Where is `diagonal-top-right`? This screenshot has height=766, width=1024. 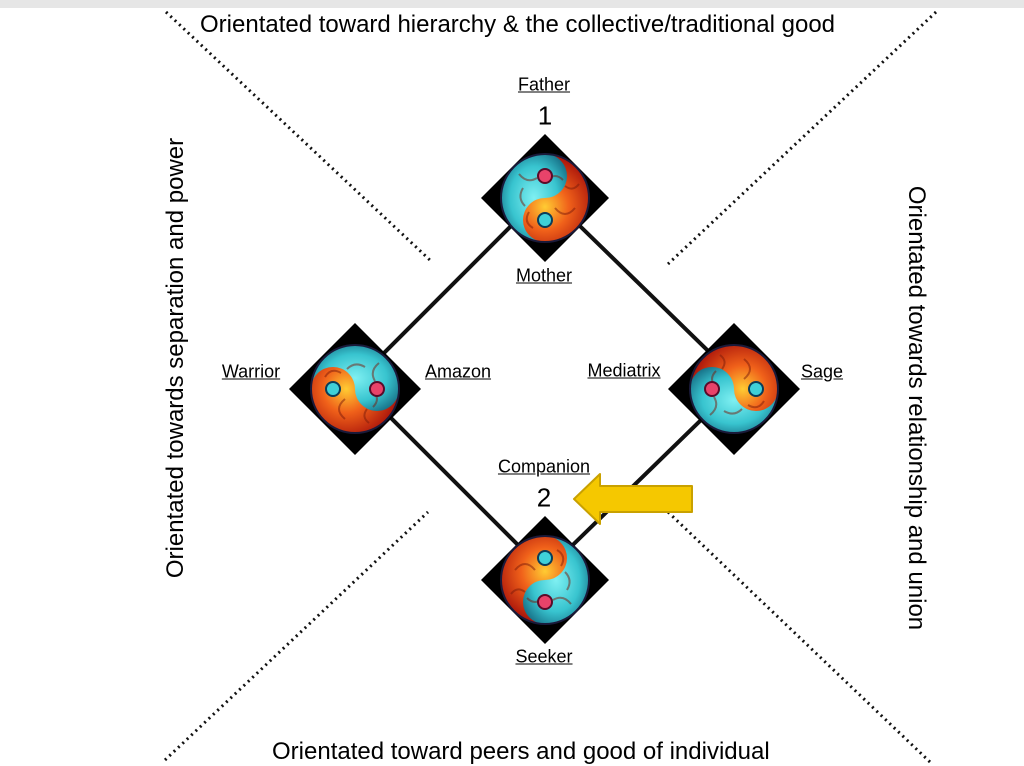 diagonal-top-right is located at coordinates (802, 138).